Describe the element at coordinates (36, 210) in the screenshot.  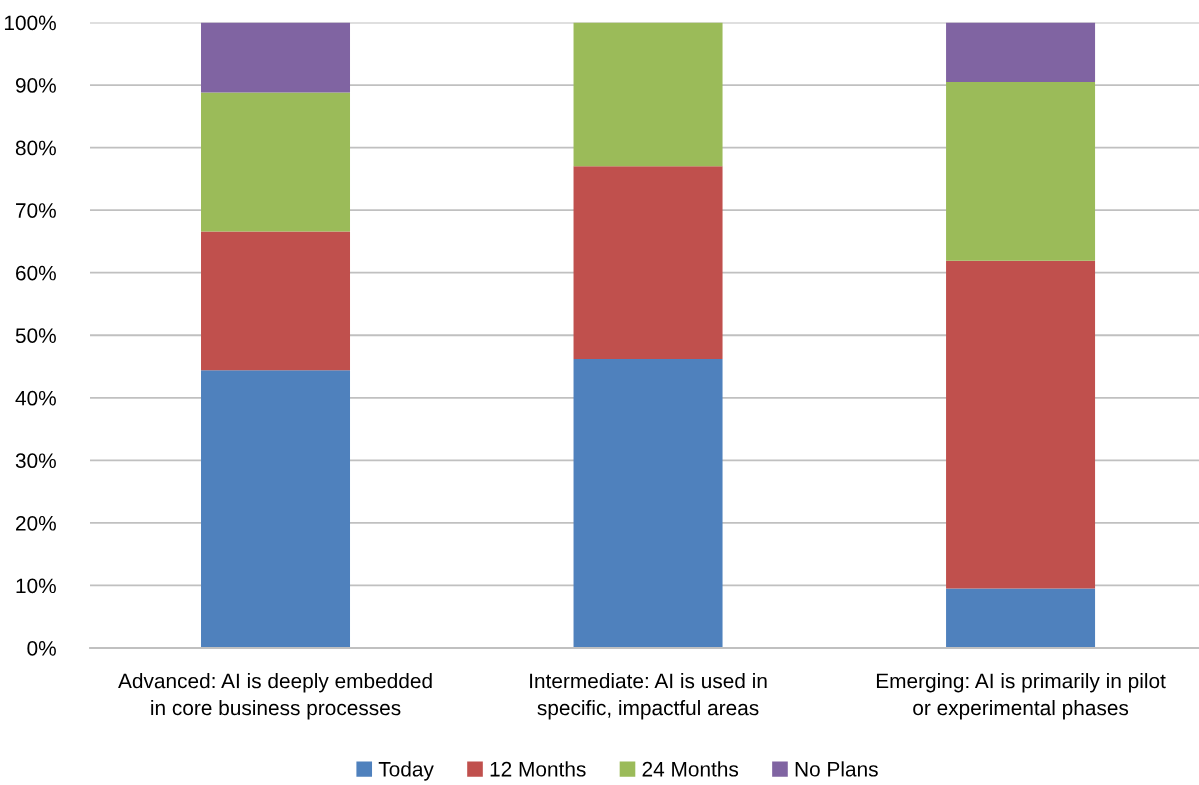
I see `y-tick-label: 70%` at that location.